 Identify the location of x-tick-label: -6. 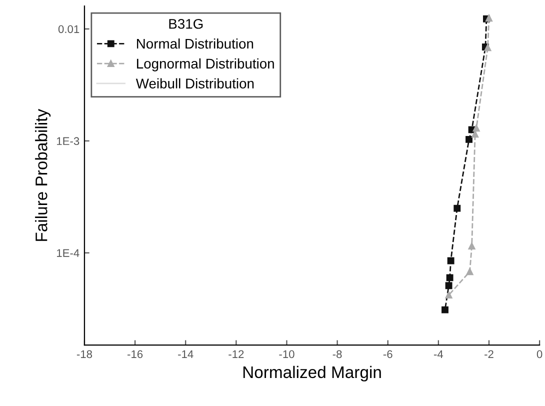
(387, 354).